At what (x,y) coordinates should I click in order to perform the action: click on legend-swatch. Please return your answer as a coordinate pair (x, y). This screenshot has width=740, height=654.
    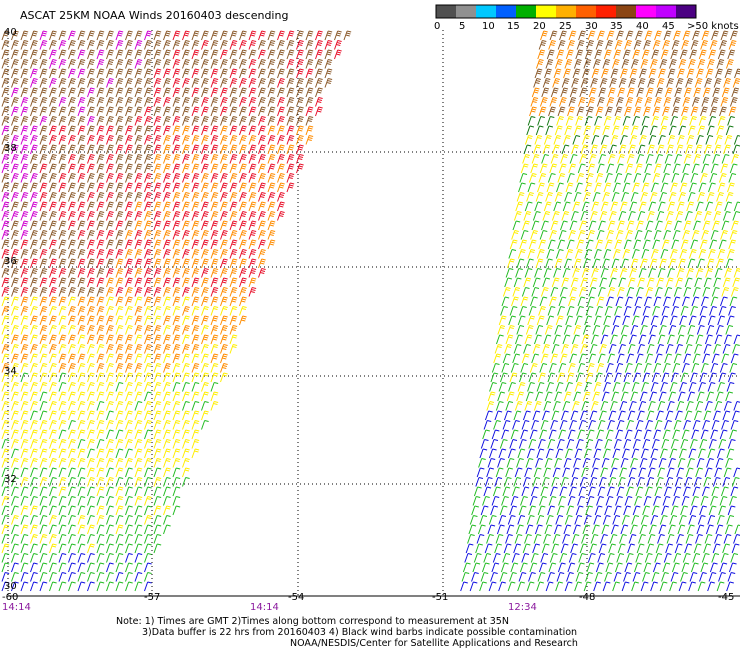
    Looking at the image, I should click on (526, 11).